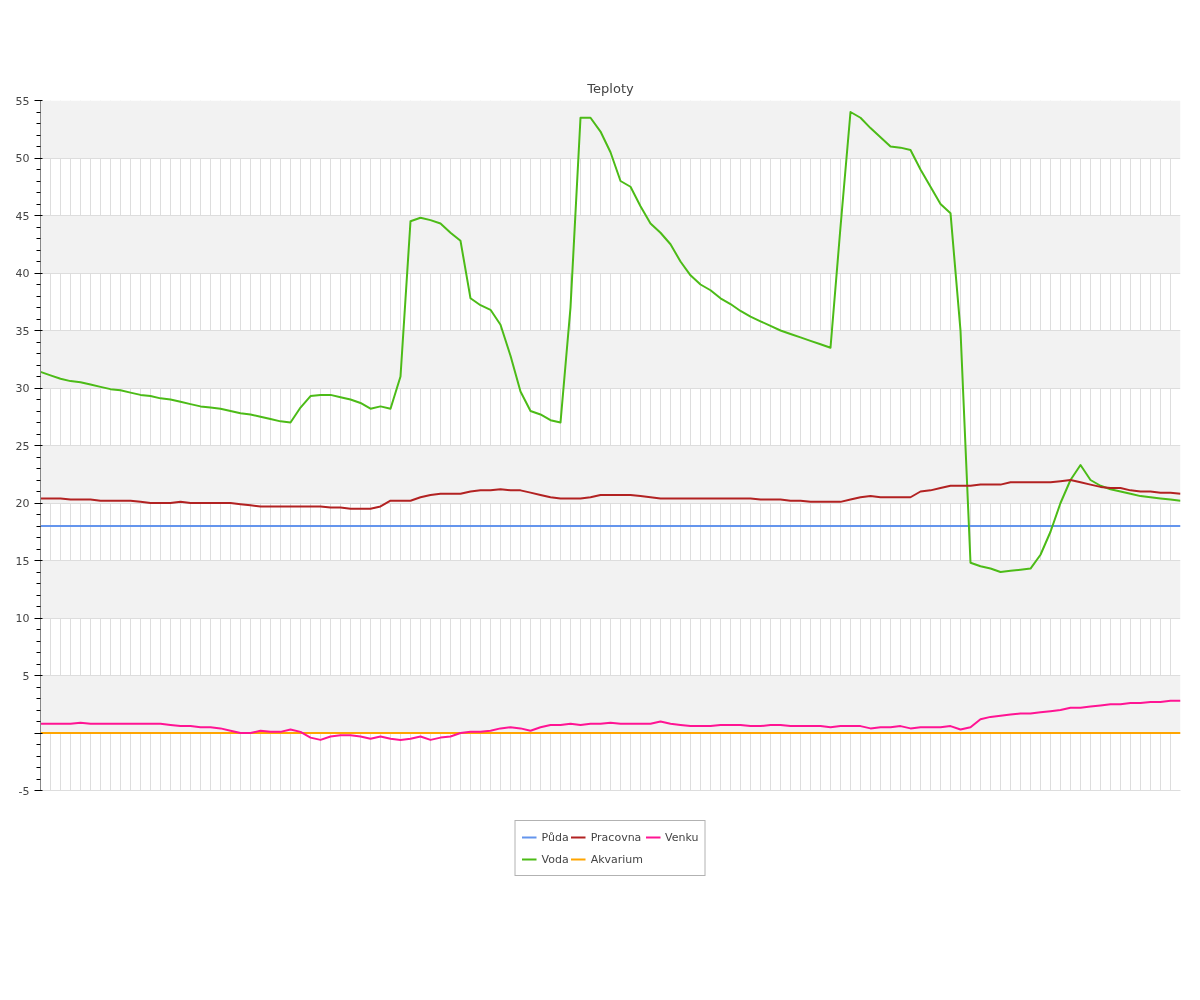 The height and width of the screenshot is (1000, 1200). Describe the element at coordinates (555, 859) in the screenshot. I see `legend-label: Voda` at that location.